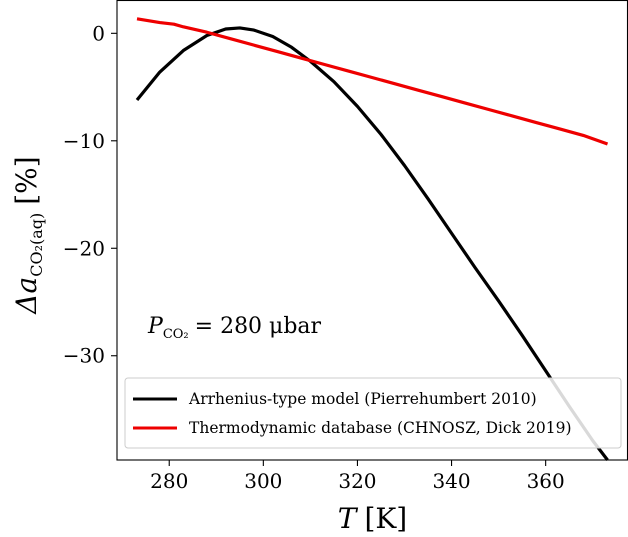  I want to click on x-ticks: 280 300 320 340 360, so click(357, 476).